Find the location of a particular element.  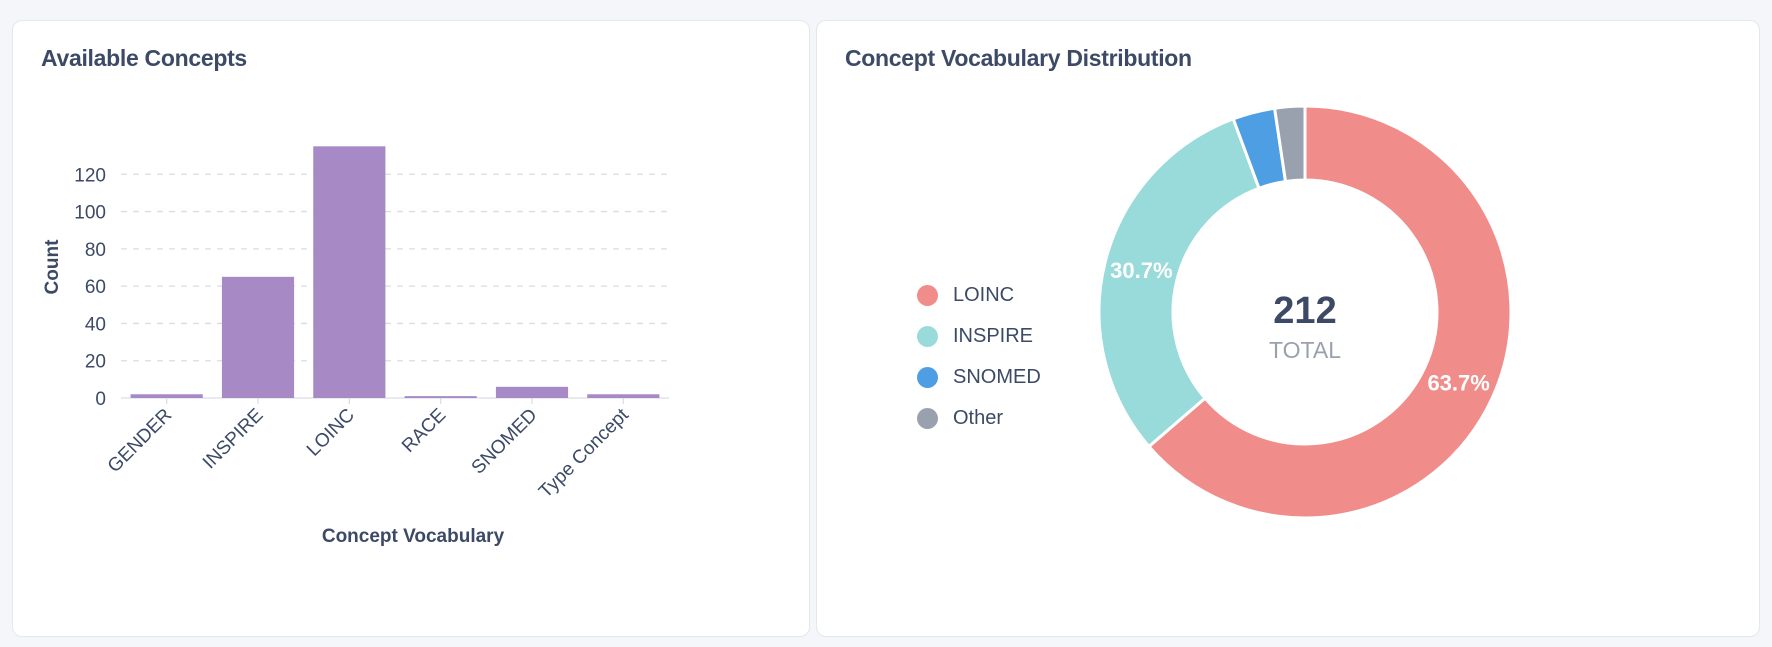

legend-item-loinc: LOINC is located at coordinates (979, 295).